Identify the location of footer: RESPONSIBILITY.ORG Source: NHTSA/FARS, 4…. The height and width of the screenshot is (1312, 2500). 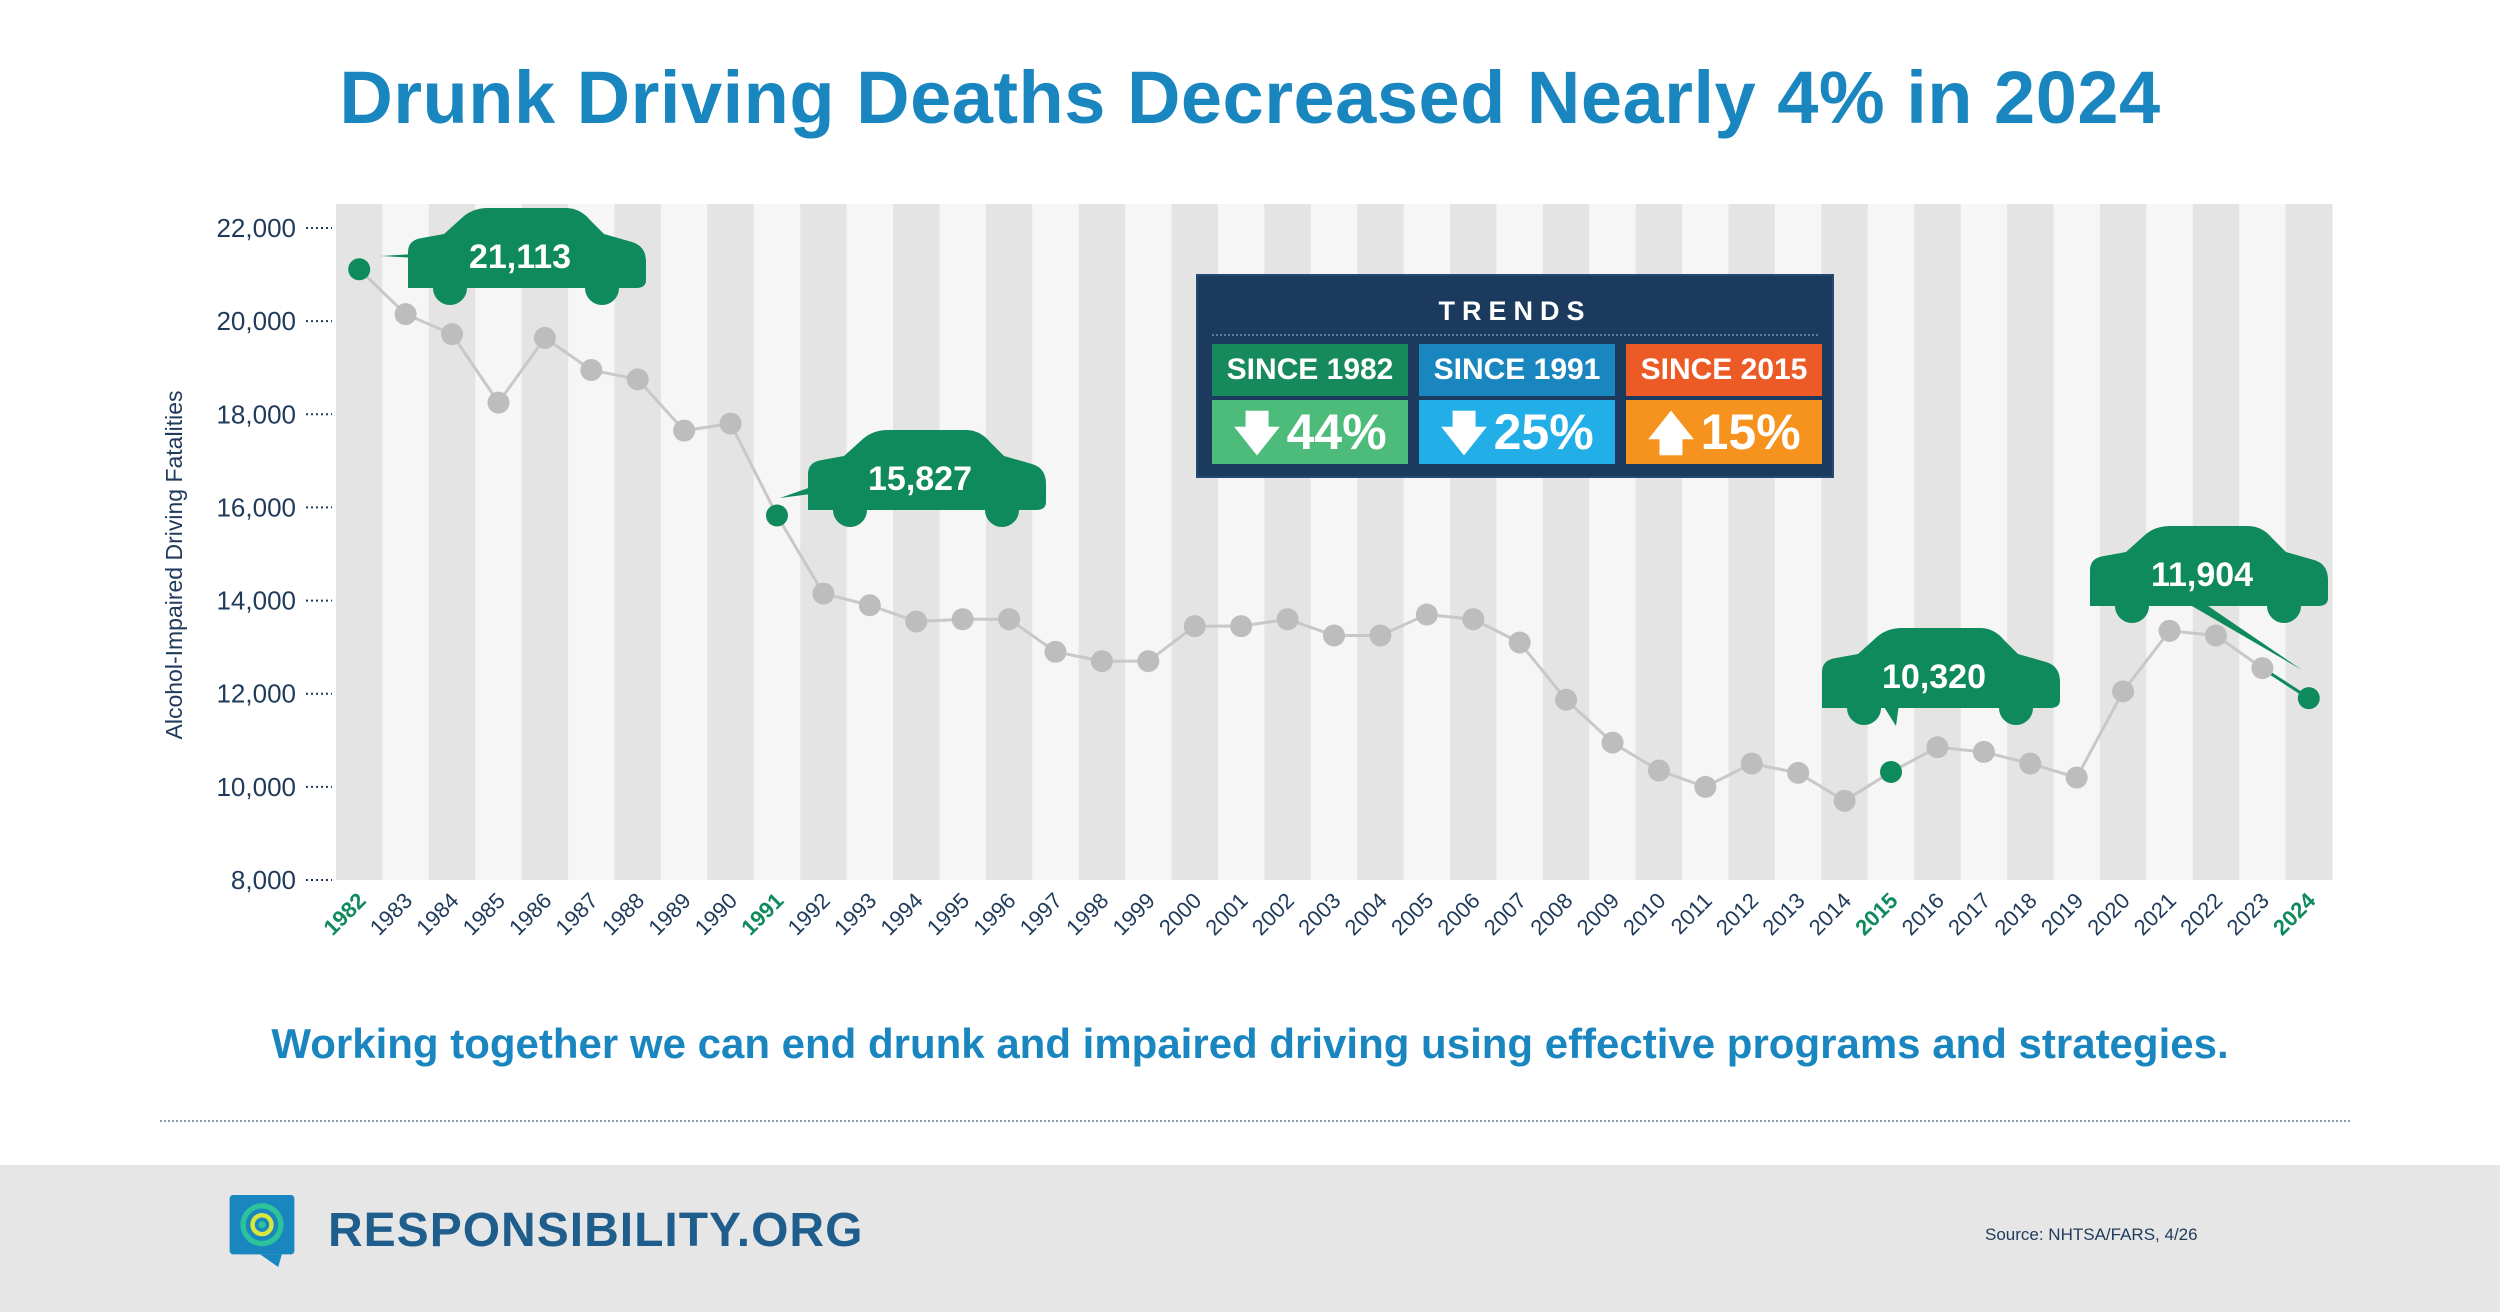
(1250, 1238).